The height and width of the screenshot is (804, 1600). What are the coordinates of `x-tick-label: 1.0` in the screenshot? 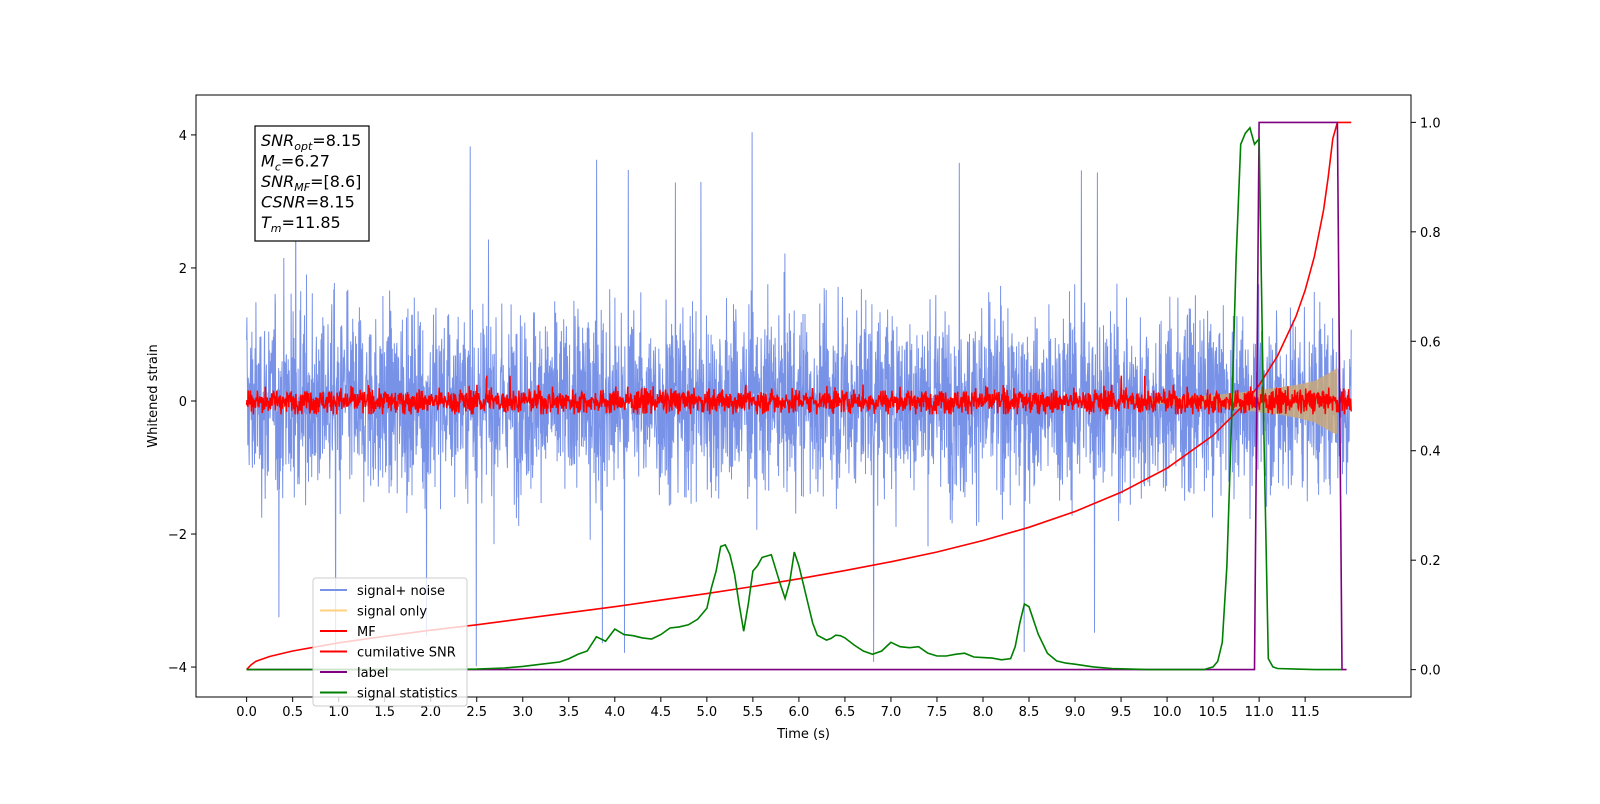 It's located at (338, 712).